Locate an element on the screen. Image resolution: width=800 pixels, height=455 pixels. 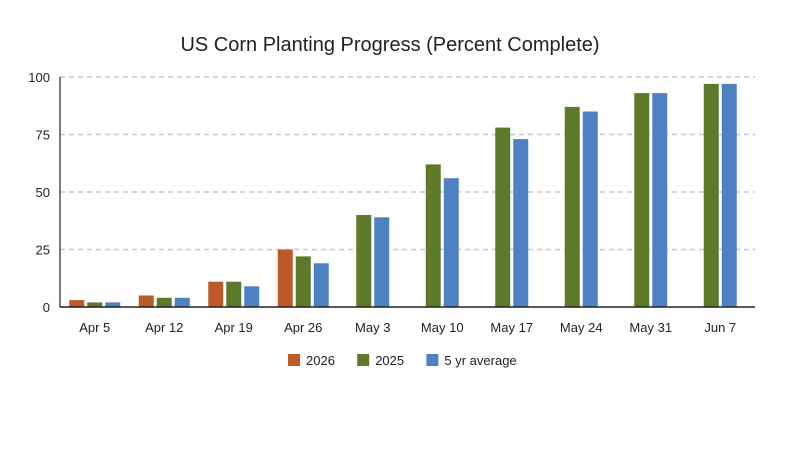
y-tick-label: 100 is located at coordinates (39, 77).